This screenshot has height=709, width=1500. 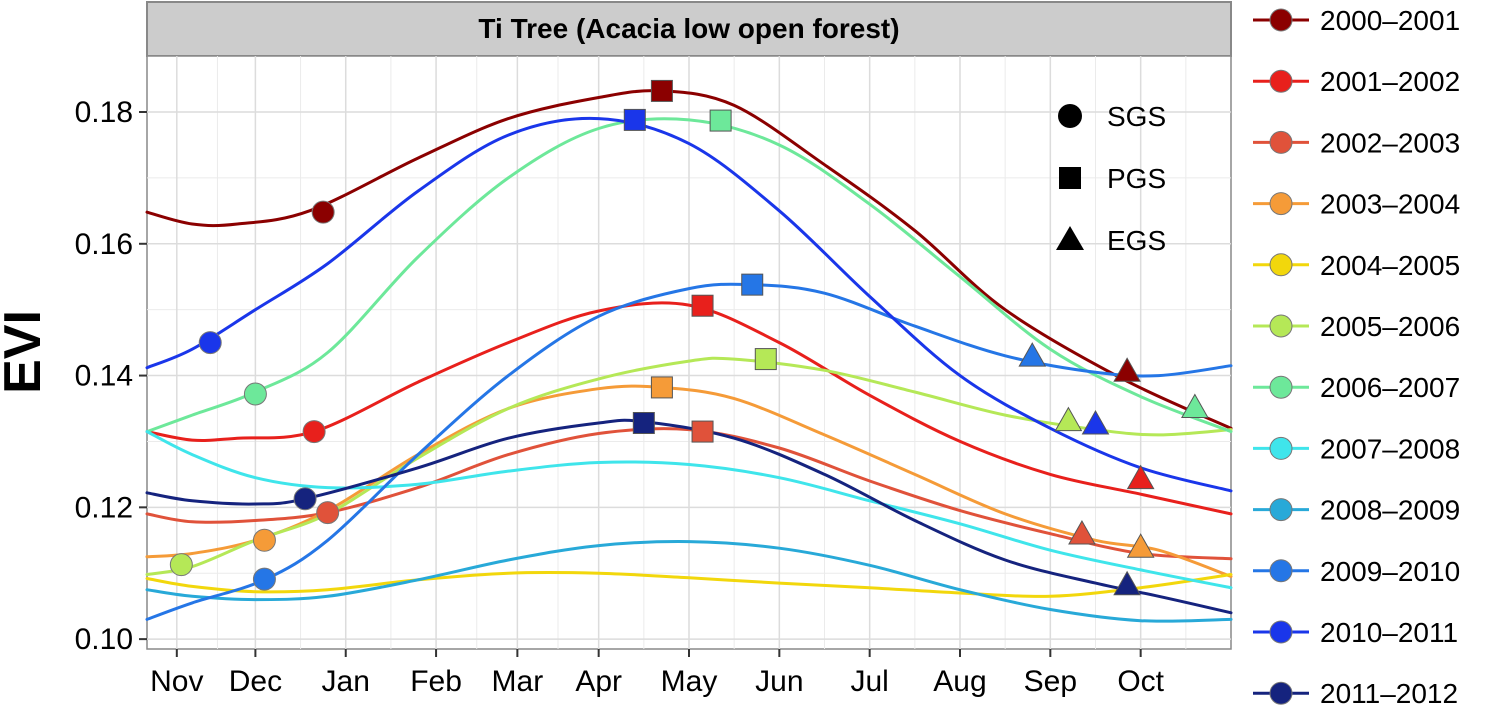 I want to click on x-tick-label-mar: Mar, so click(x=518, y=681).